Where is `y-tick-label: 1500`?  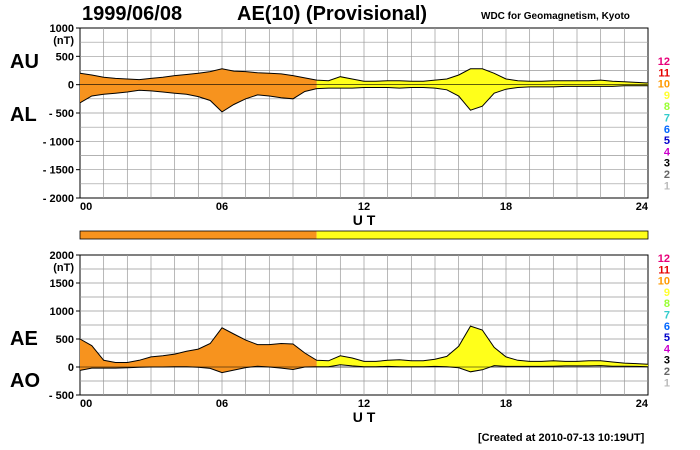 y-tick-label: 1500 is located at coordinates (62, 284).